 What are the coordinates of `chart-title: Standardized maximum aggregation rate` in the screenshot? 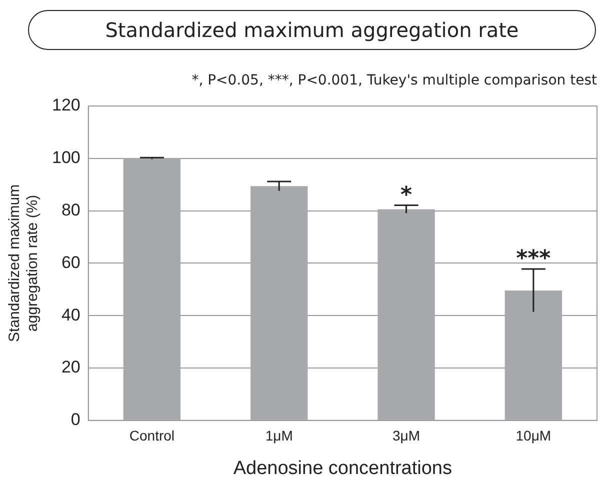 It's located at (312, 30).